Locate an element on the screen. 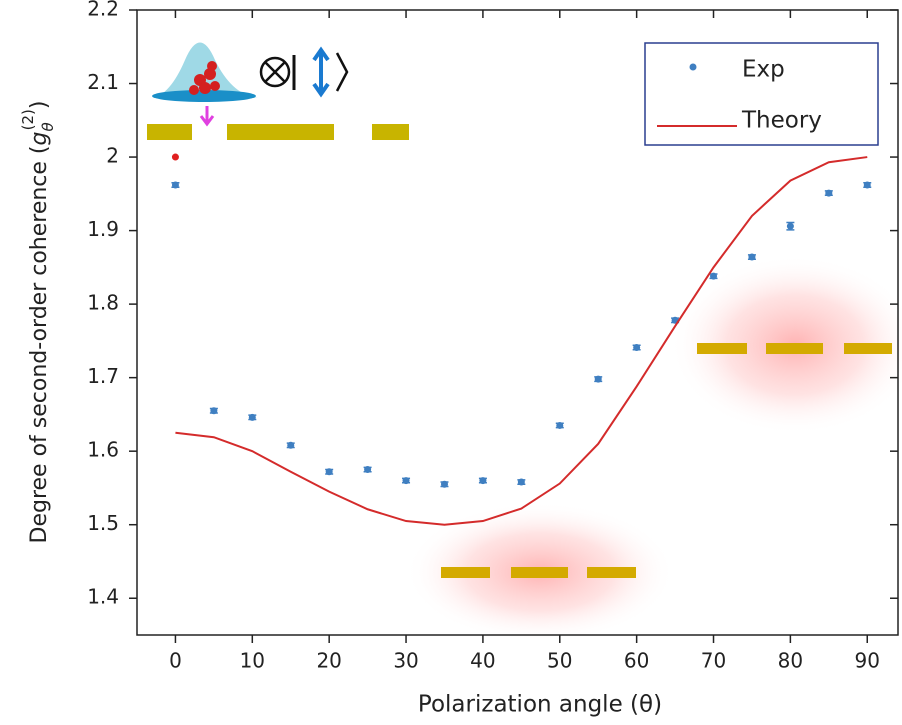  y-tick-label: 1.7 is located at coordinates (103, 376).